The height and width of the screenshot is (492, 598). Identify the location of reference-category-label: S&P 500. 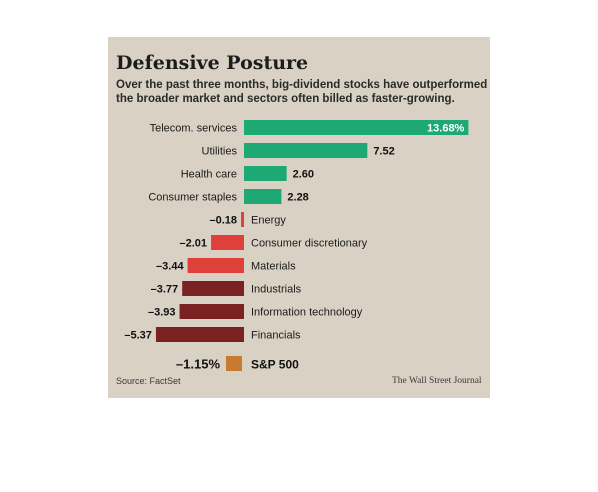
(275, 365).